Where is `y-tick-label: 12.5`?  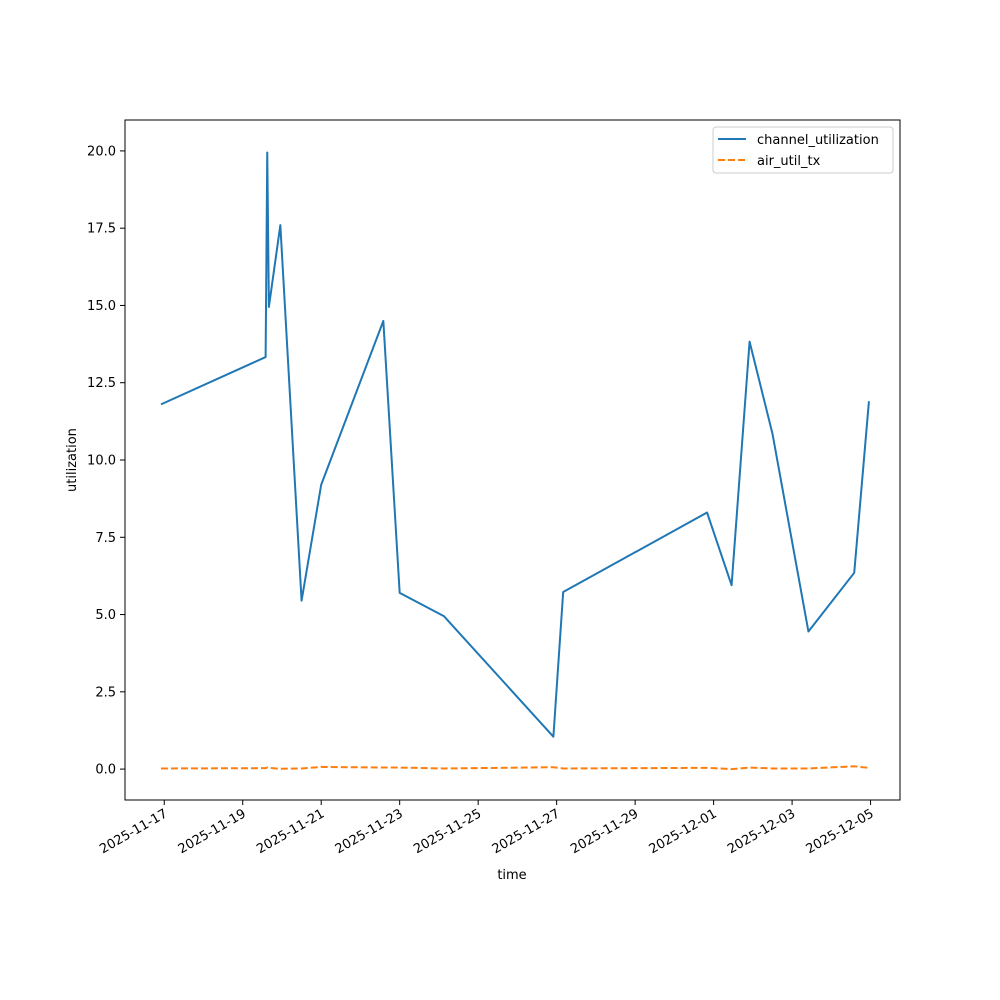
y-tick-label: 12.5 is located at coordinates (101, 383).